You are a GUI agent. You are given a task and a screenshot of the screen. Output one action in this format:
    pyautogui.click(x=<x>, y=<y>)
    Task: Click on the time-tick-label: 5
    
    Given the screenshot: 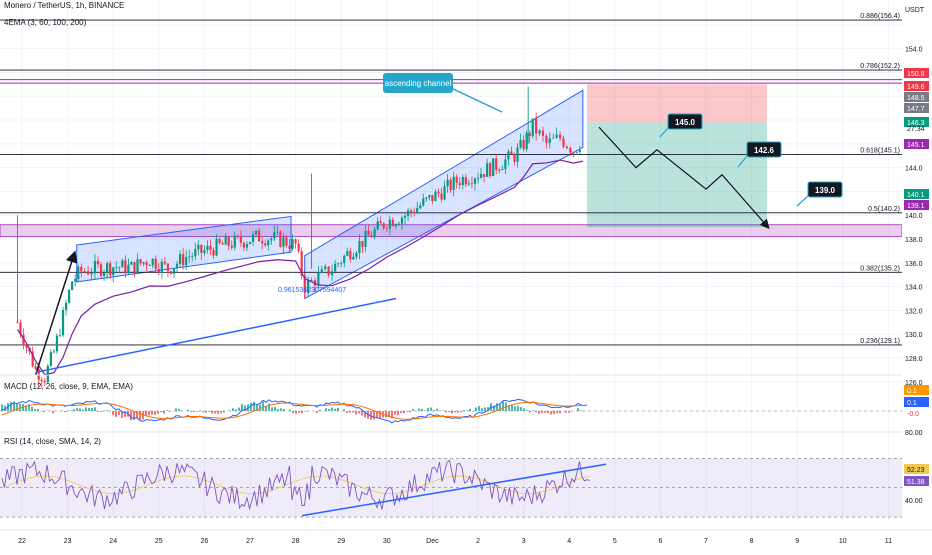 What is the action you would take?
    pyautogui.click(x=615, y=541)
    